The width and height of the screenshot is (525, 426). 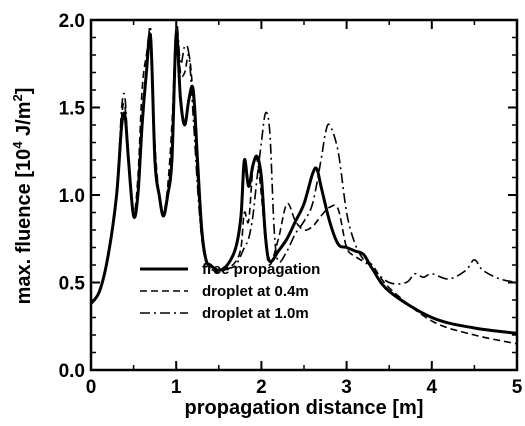 I want to click on legend-label-1: free propagation, so click(x=261, y=269).